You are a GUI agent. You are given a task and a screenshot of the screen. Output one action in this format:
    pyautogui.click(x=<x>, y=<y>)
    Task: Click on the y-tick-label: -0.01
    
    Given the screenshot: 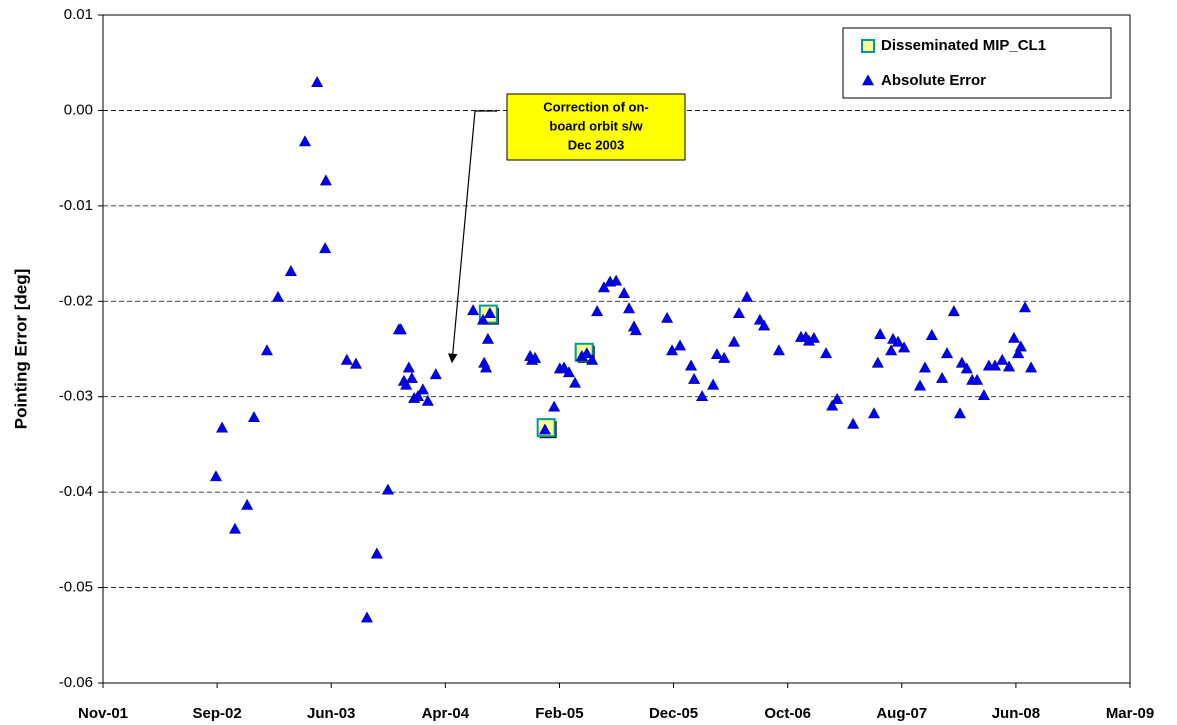 What is the action you would take?
    pyautogui.click(x=76, y=205)
    